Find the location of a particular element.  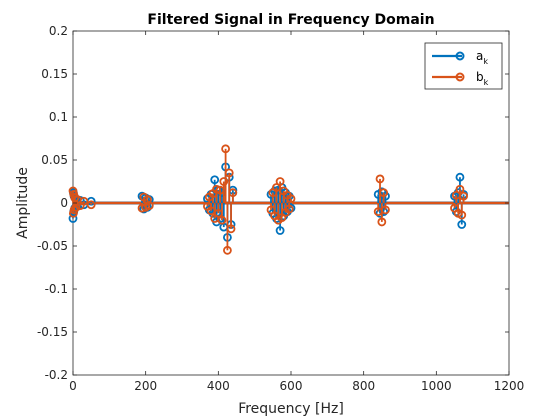

legend-entry-a: ak is located at coordinates (460, 57).